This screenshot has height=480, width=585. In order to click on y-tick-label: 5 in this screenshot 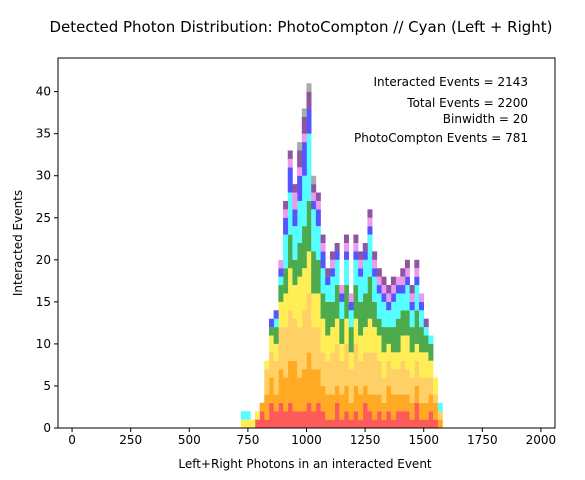, I will do `click(47, 386)`.